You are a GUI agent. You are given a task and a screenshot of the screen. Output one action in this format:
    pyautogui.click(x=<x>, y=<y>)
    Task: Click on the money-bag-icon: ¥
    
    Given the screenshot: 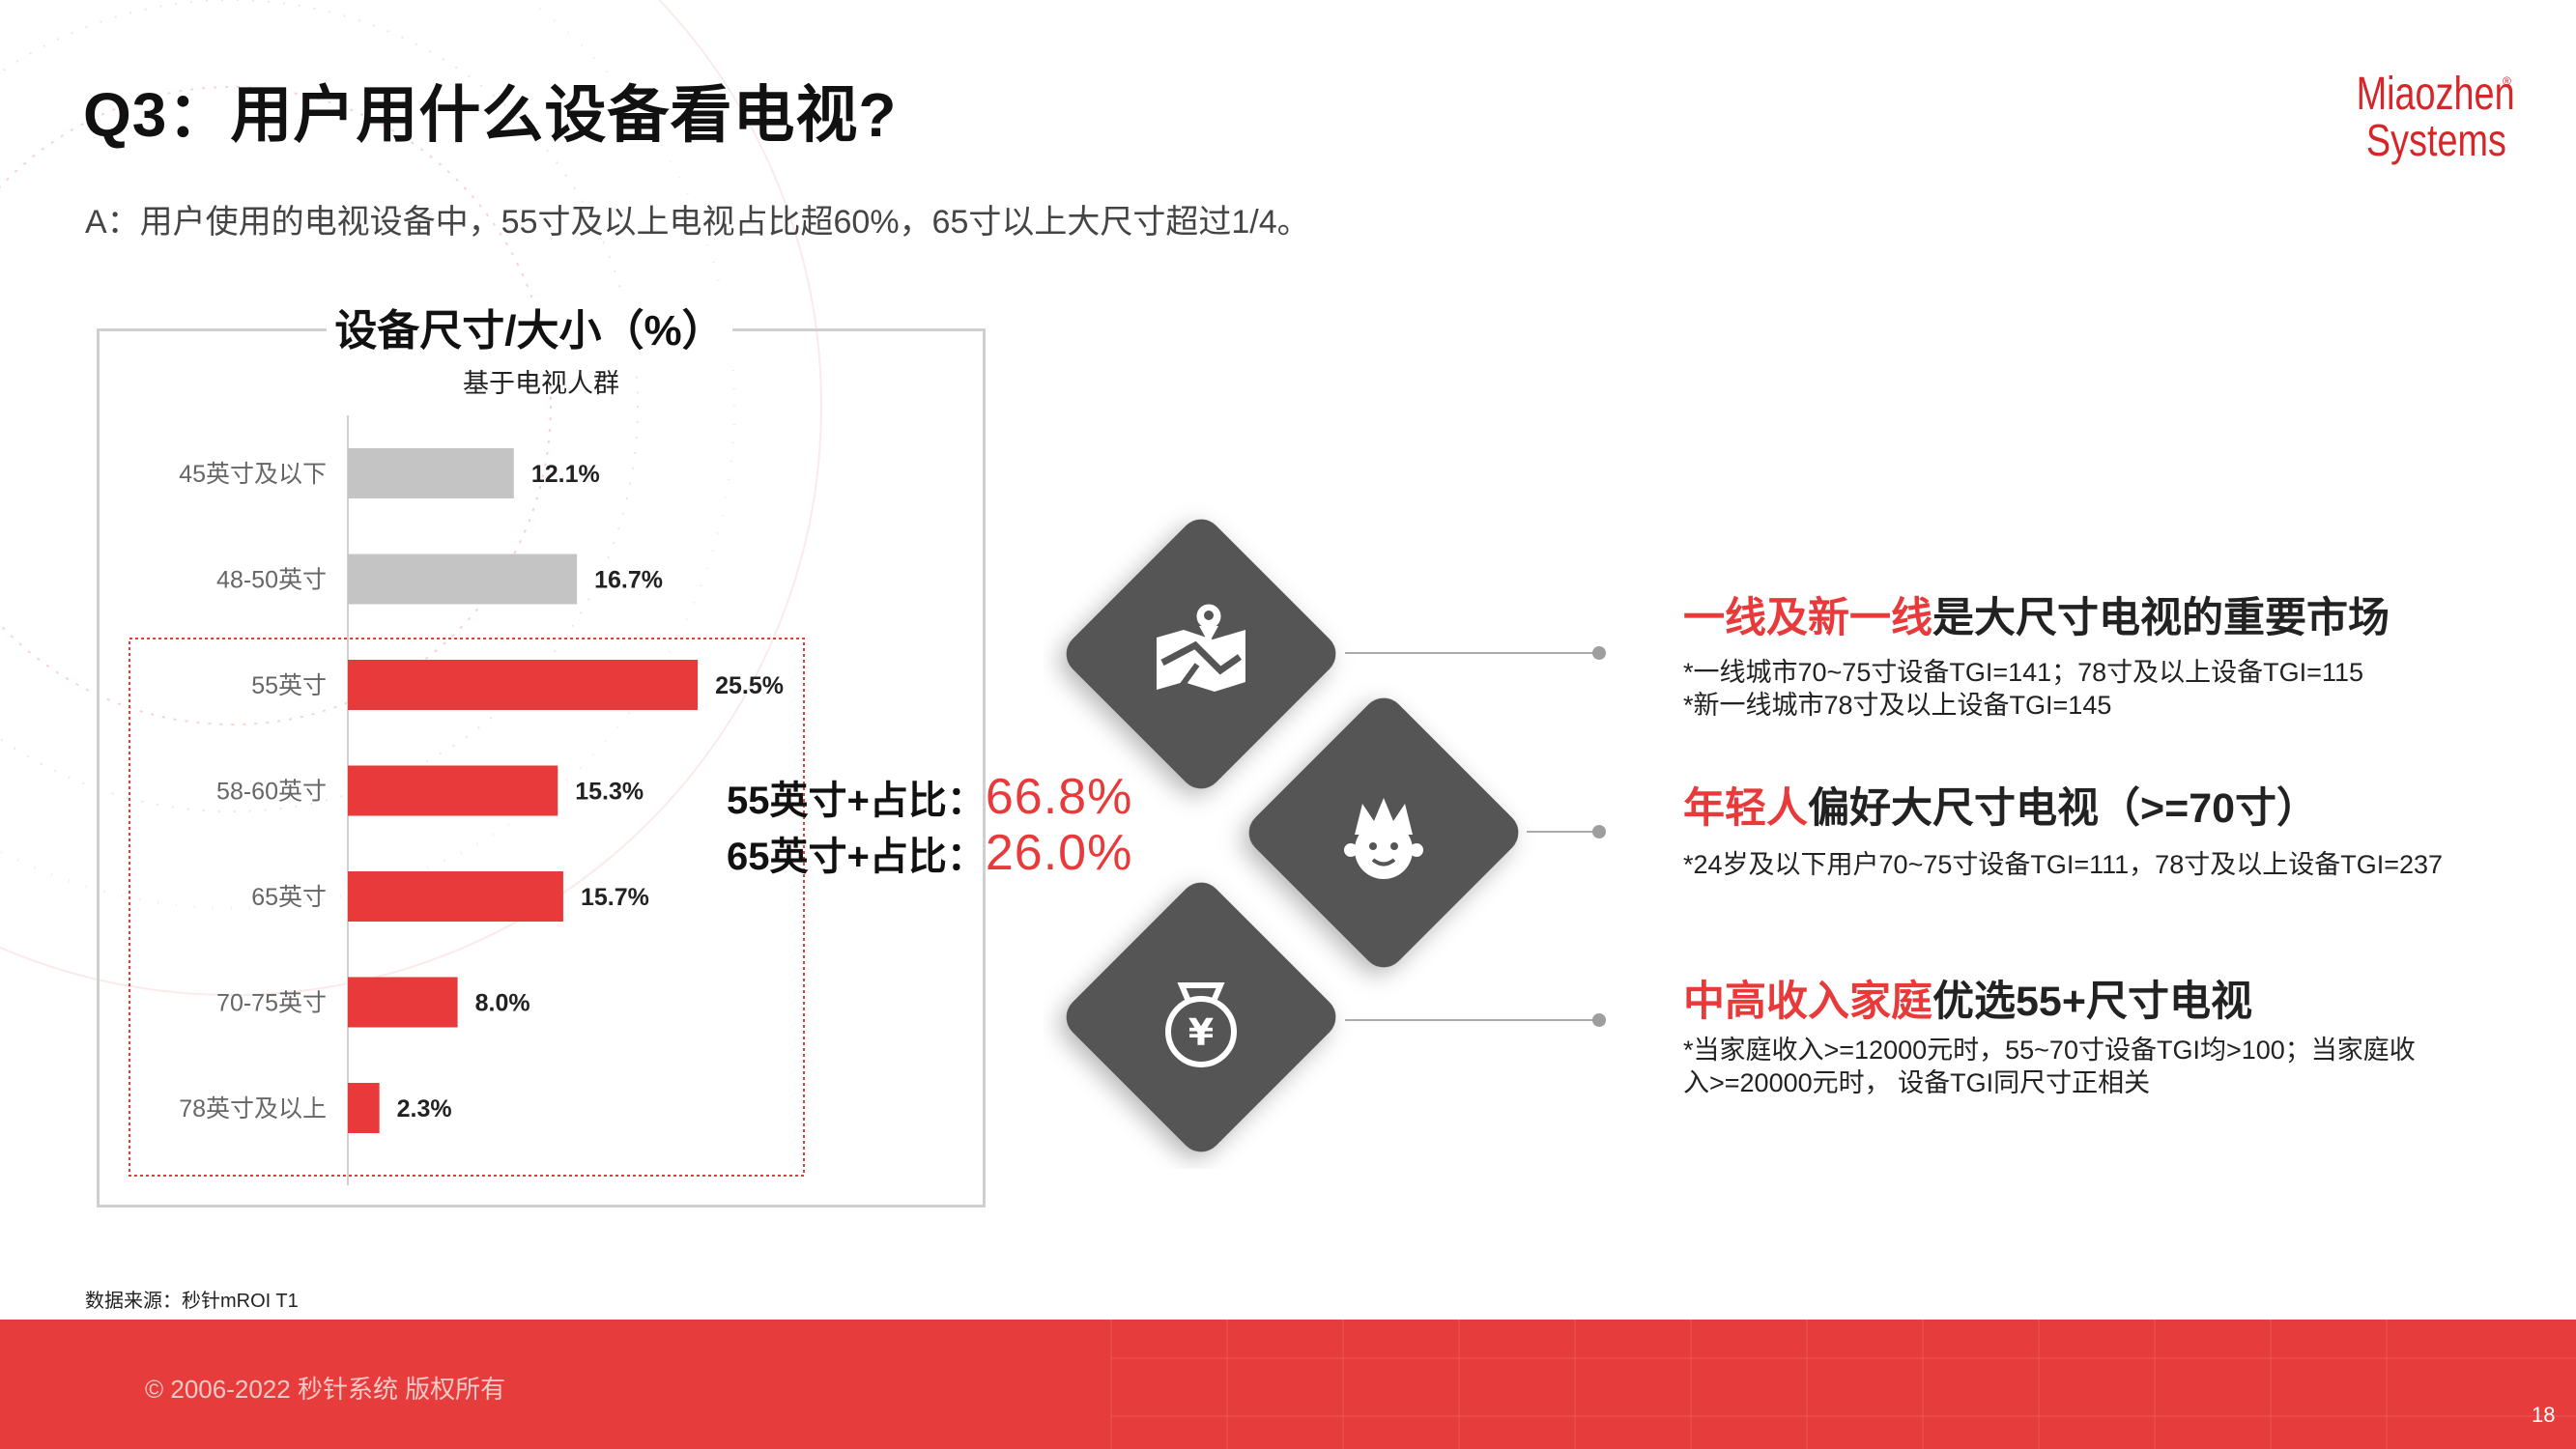 What is the action you would take?
    pyautogui.click(x=1201, y=1024)
    